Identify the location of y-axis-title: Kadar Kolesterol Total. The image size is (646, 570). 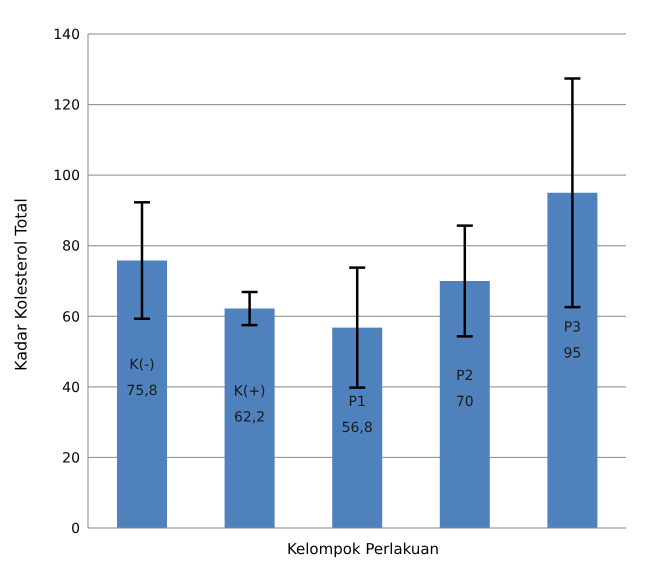
(21, 284).